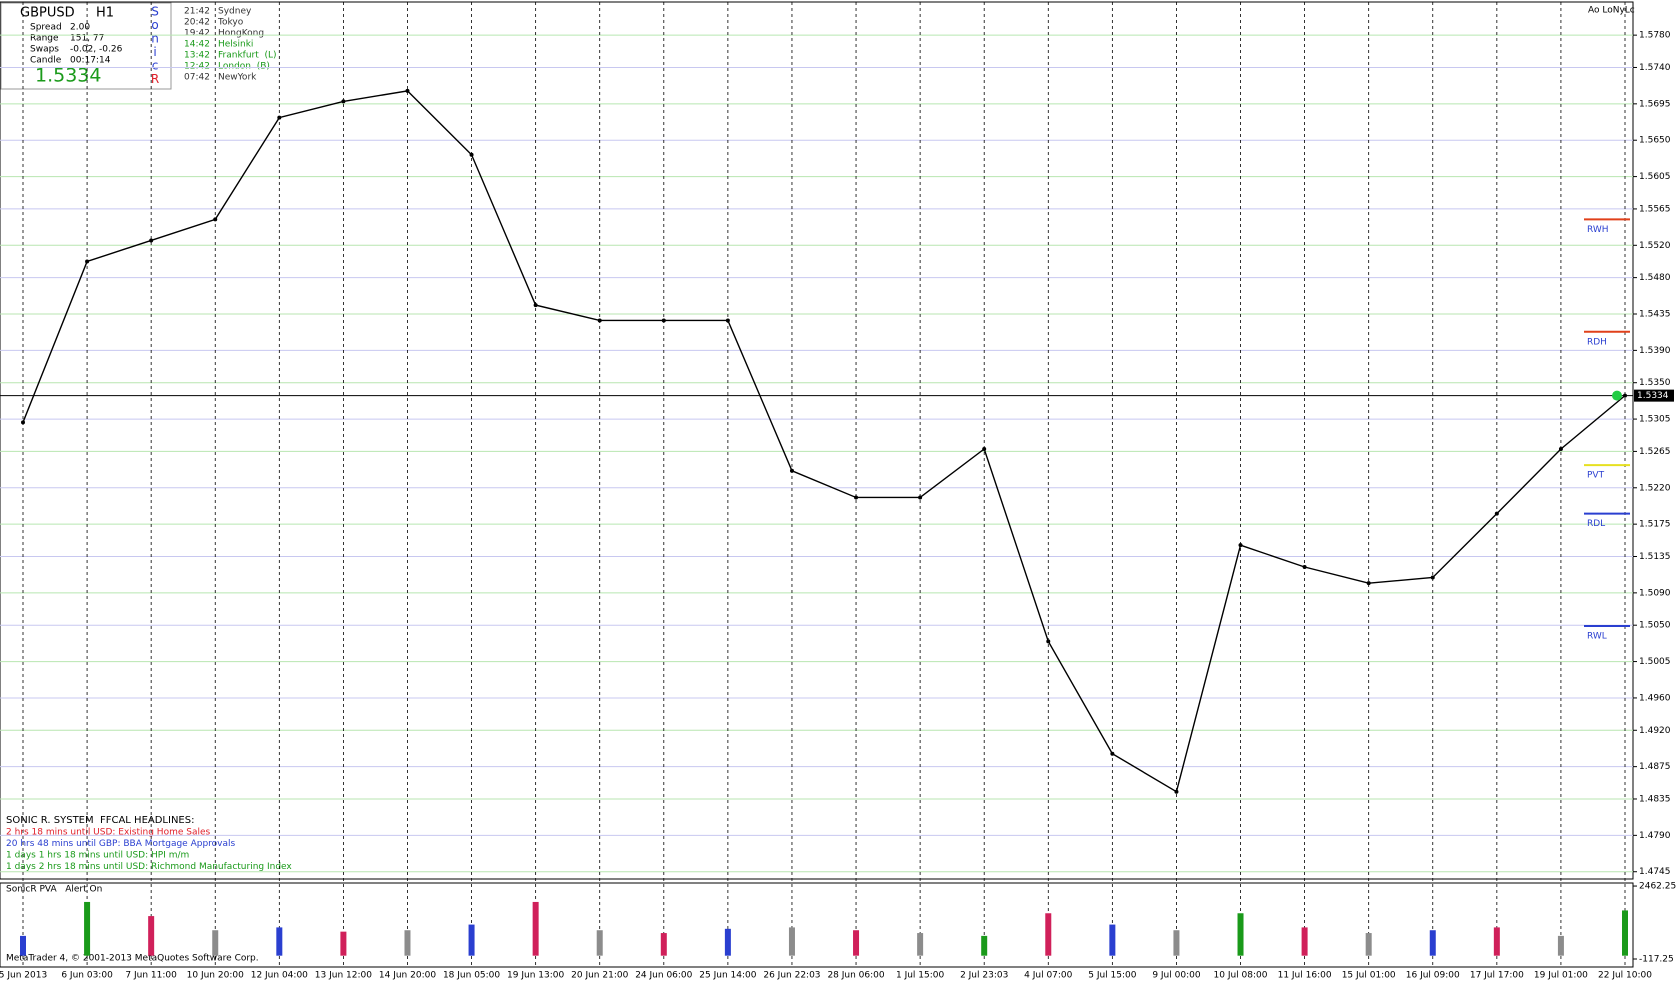  What do you see at coordinates (1655, 799) in the screenshot?
I see `y-tick-label: 1.4835` at bounding box center [1655, 799].